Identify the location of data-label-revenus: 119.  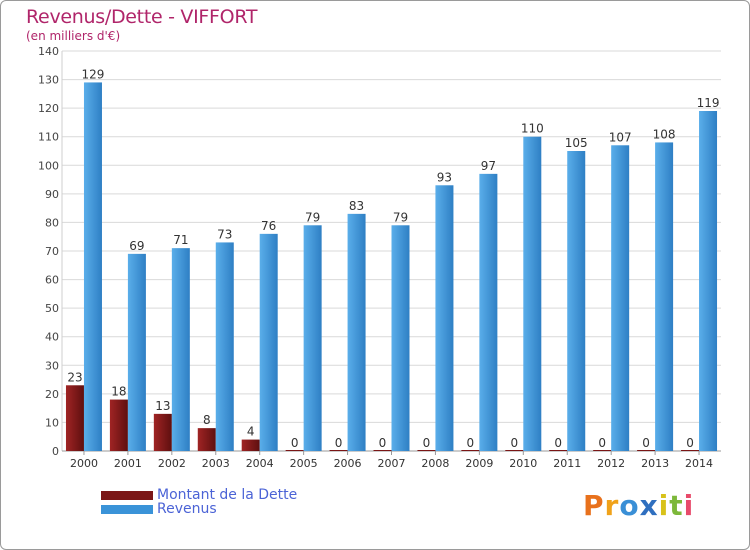
(708, 103).